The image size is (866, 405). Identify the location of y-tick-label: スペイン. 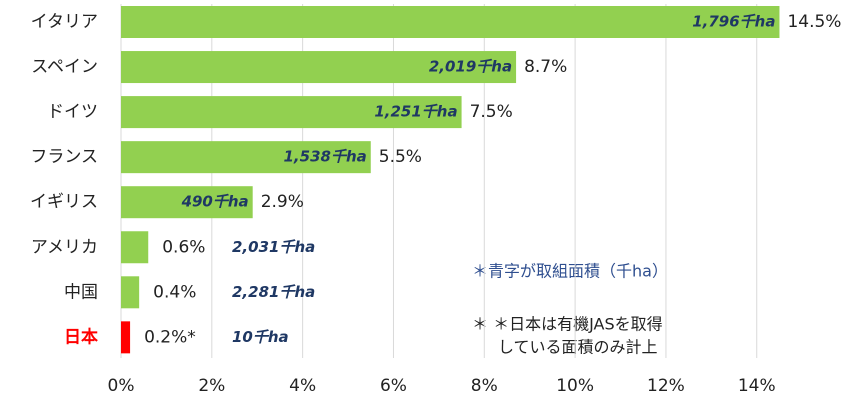
(64, 67).